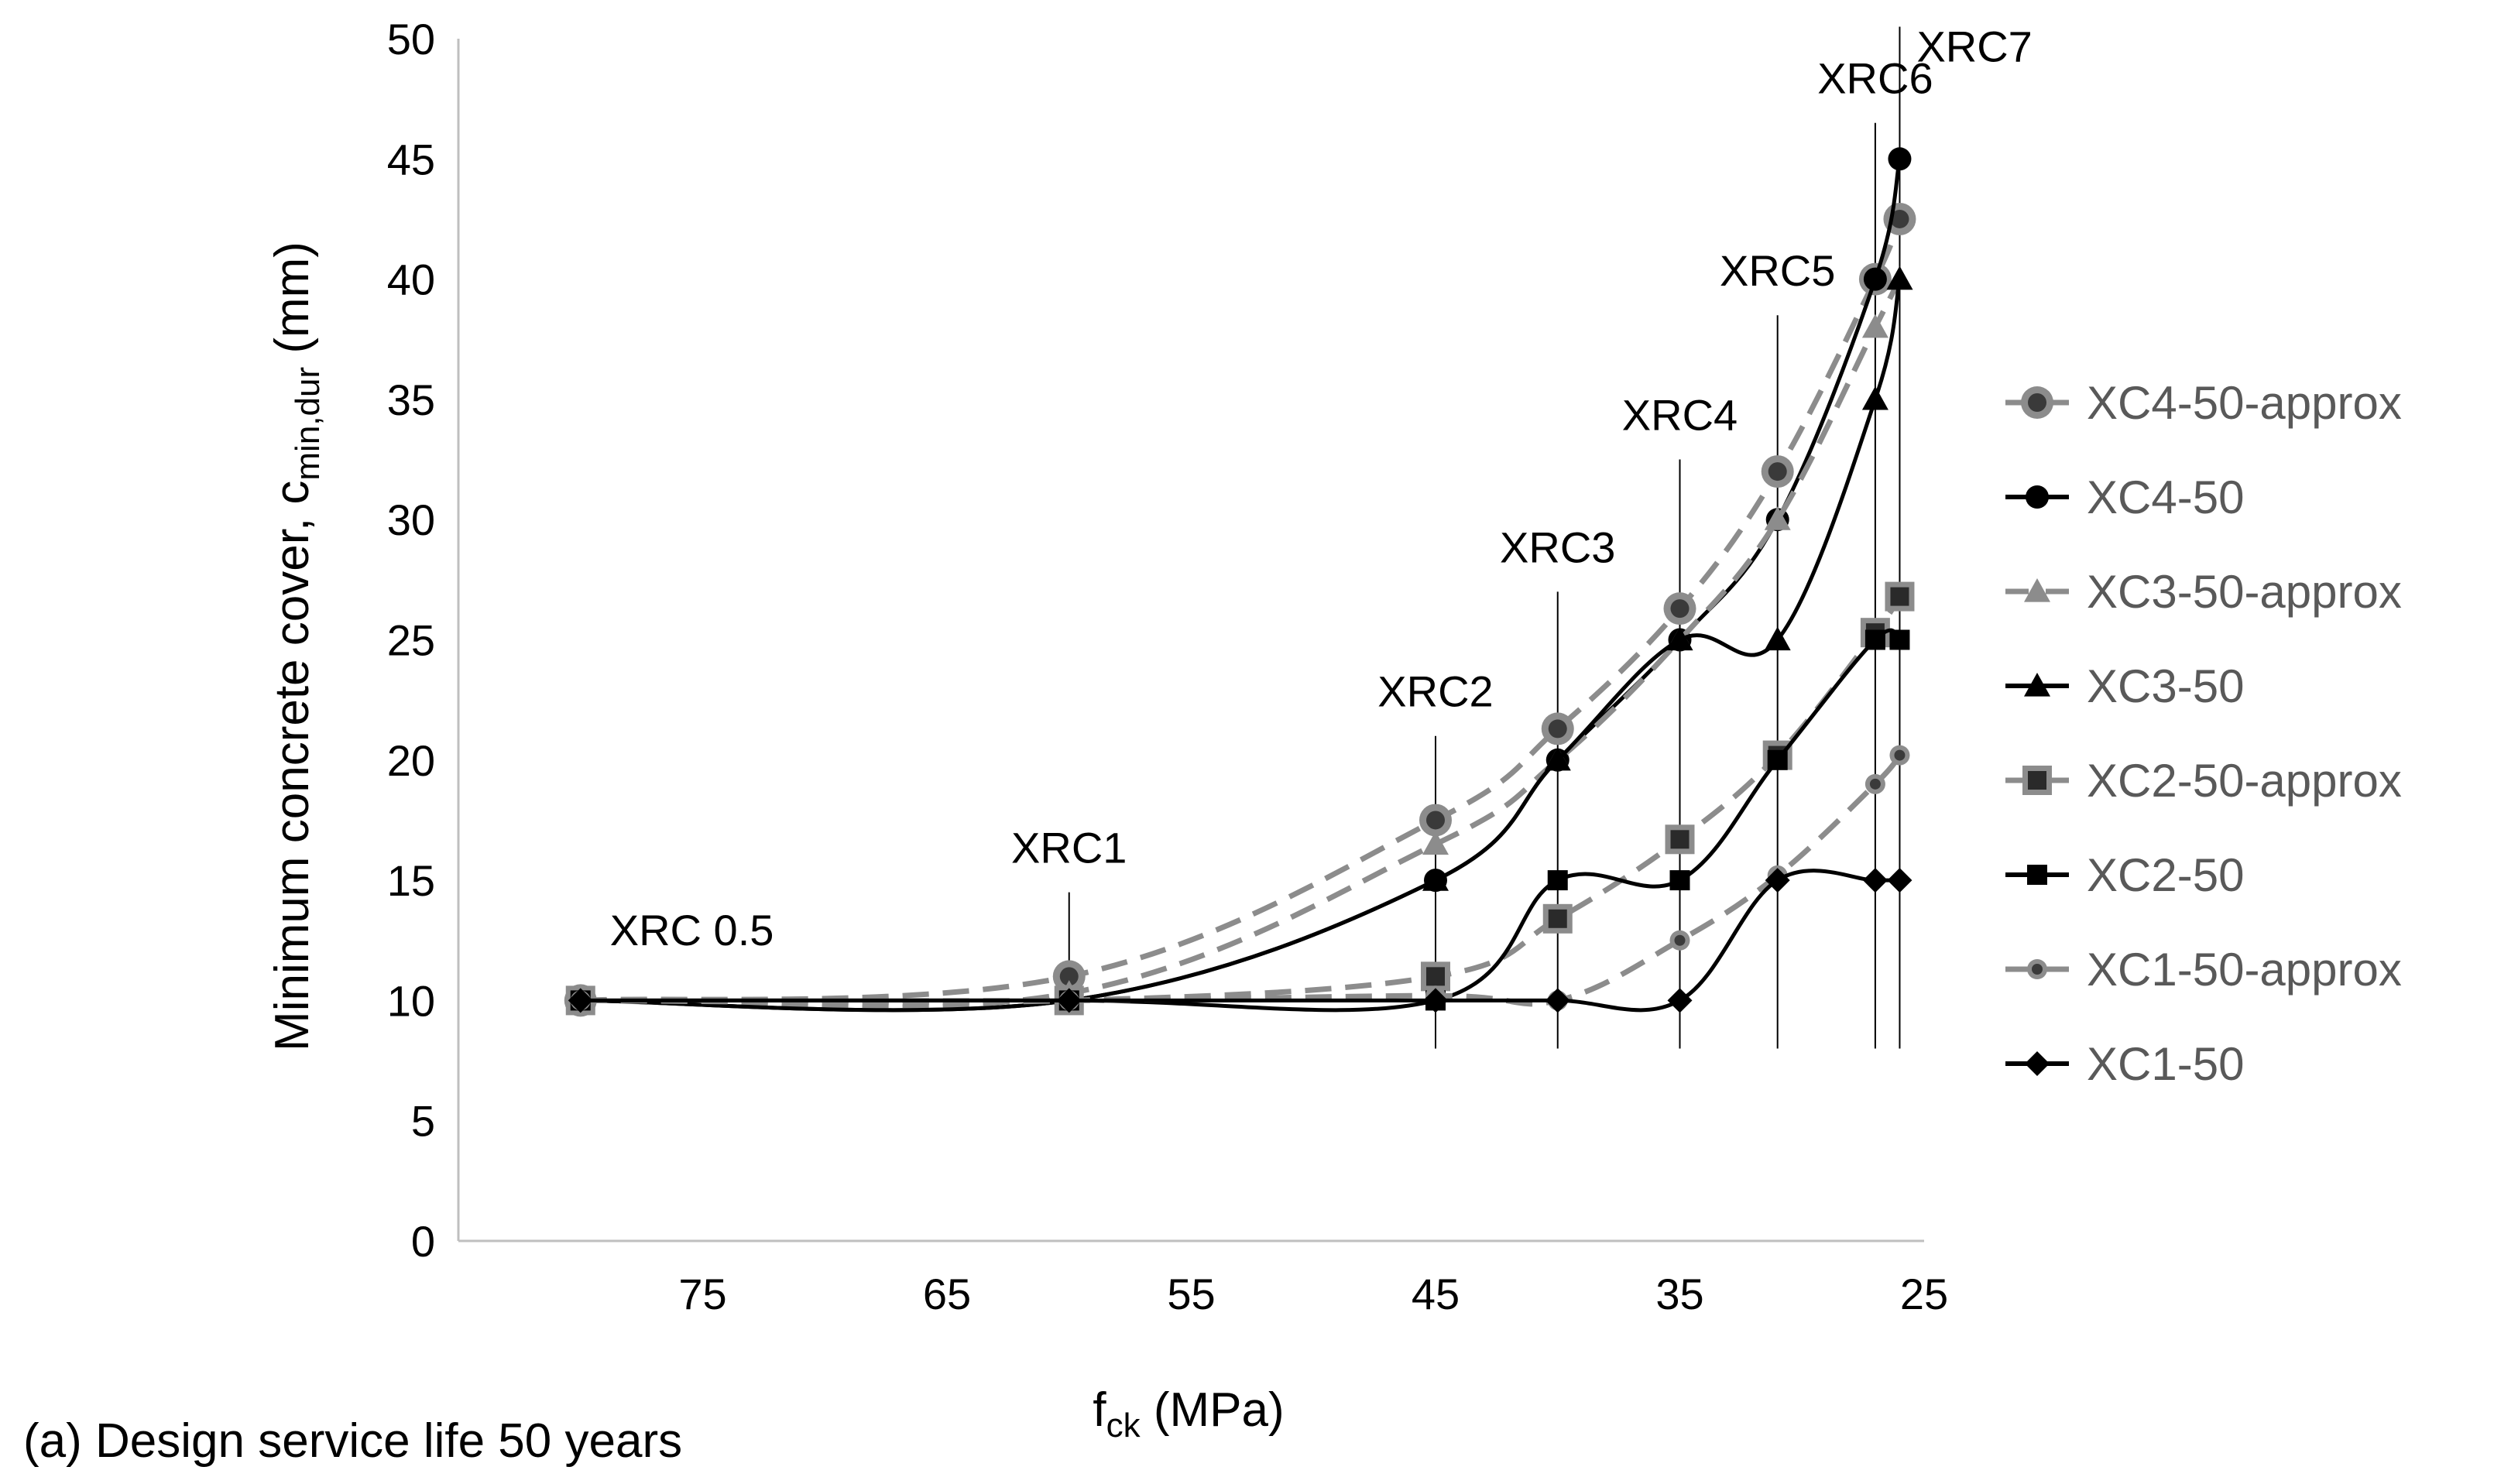 The image size is (2494, 1484). Describe the element at coordinates (1100, 1410) in the screenshot. I see `x-axis-title-main: f` at that location.